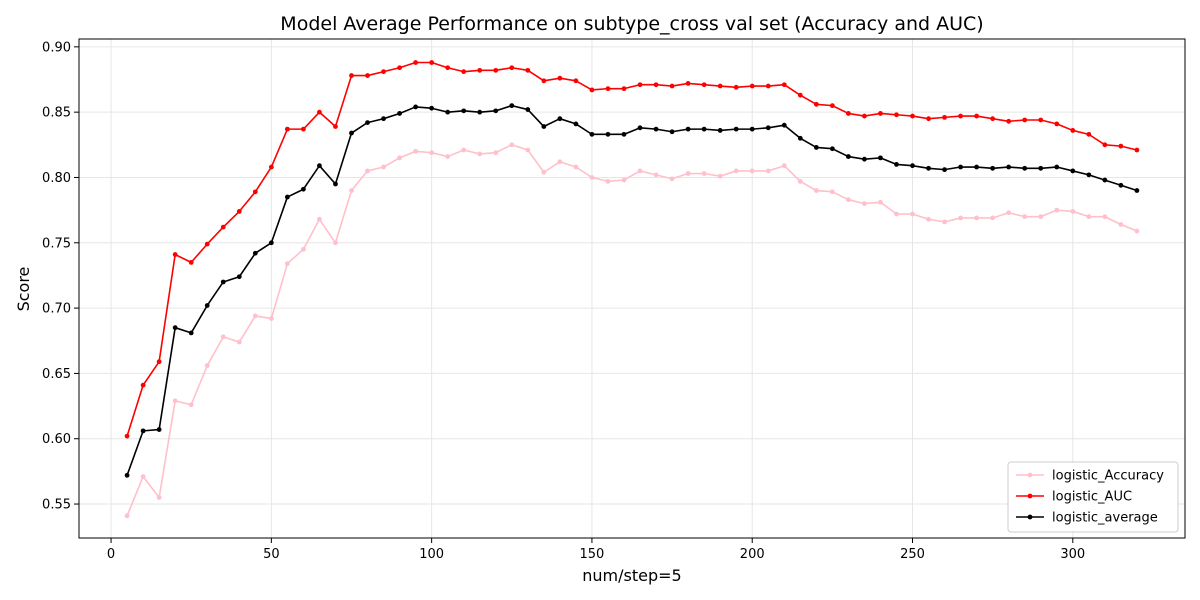 Image resolution: width=1200 pixels, height=600 pixels. What do you see at coordinates (56, 178) in the screenshot?
I see `y-tick-label: 0.80` at bounding box center [56, 178].